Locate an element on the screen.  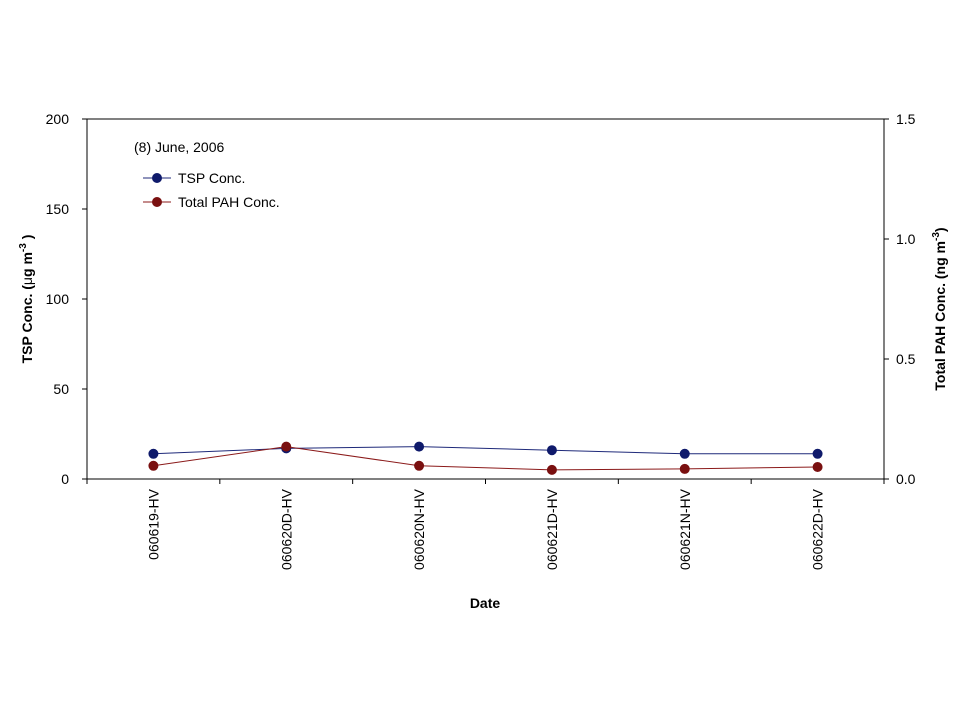
left-tick-label: 150 is located at coordinates (58, 209).